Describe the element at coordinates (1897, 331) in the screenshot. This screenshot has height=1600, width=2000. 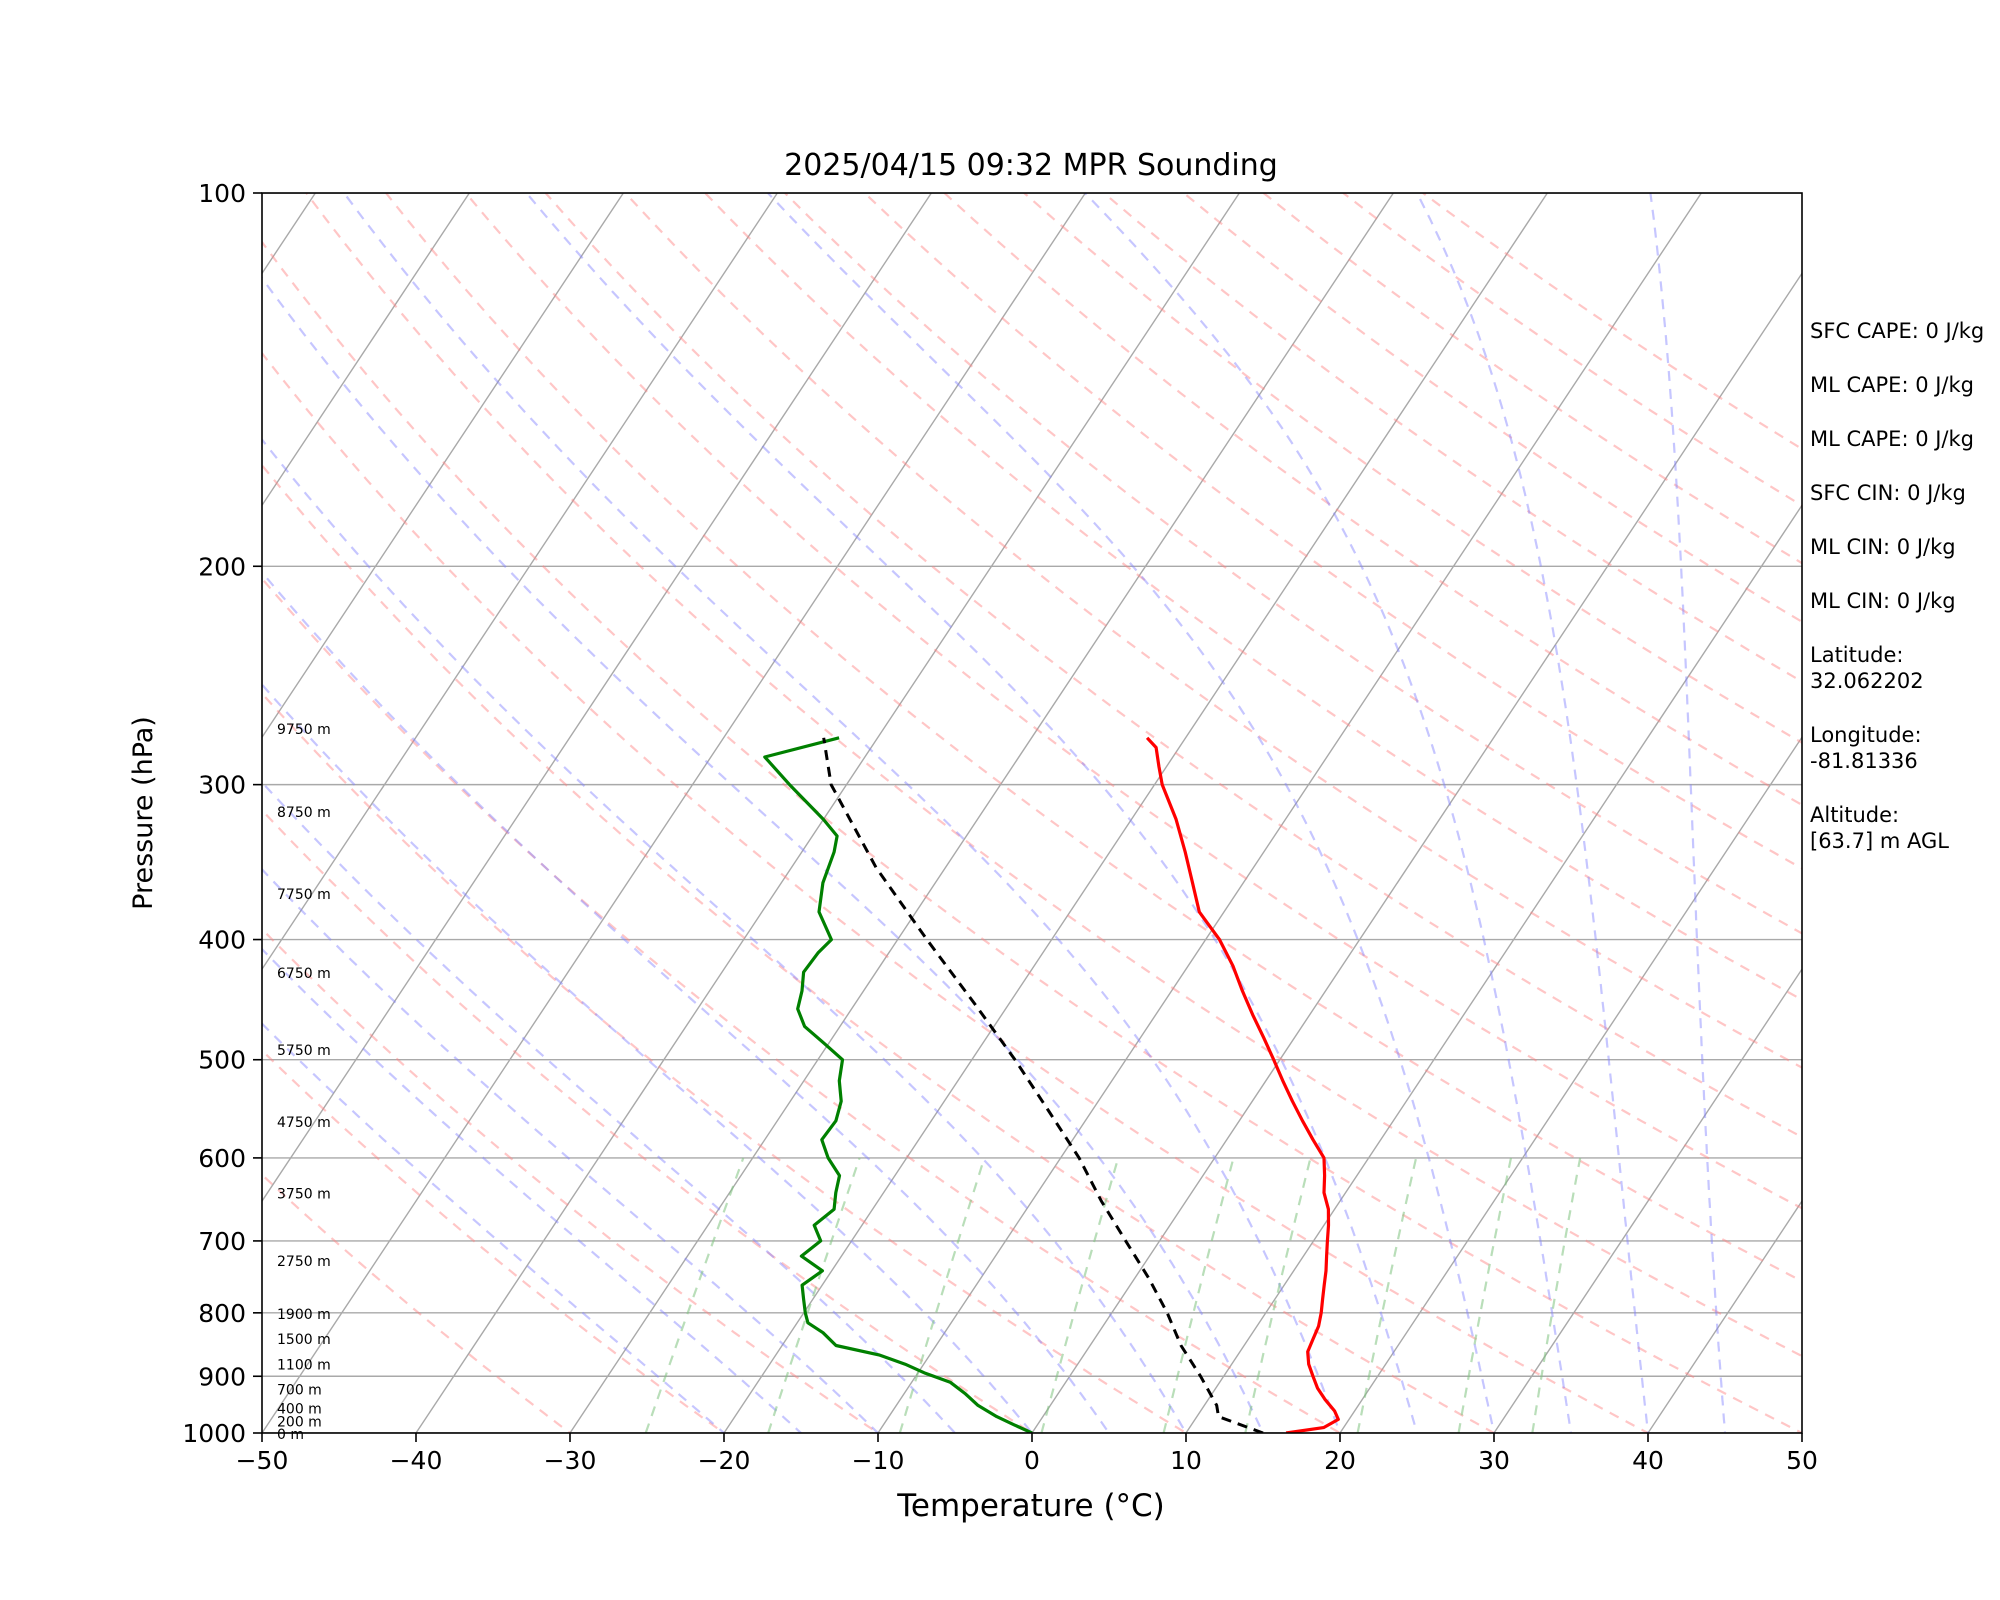
I see `sfc-cape-text: SFC CAPE: 0 J/kg` at that location.